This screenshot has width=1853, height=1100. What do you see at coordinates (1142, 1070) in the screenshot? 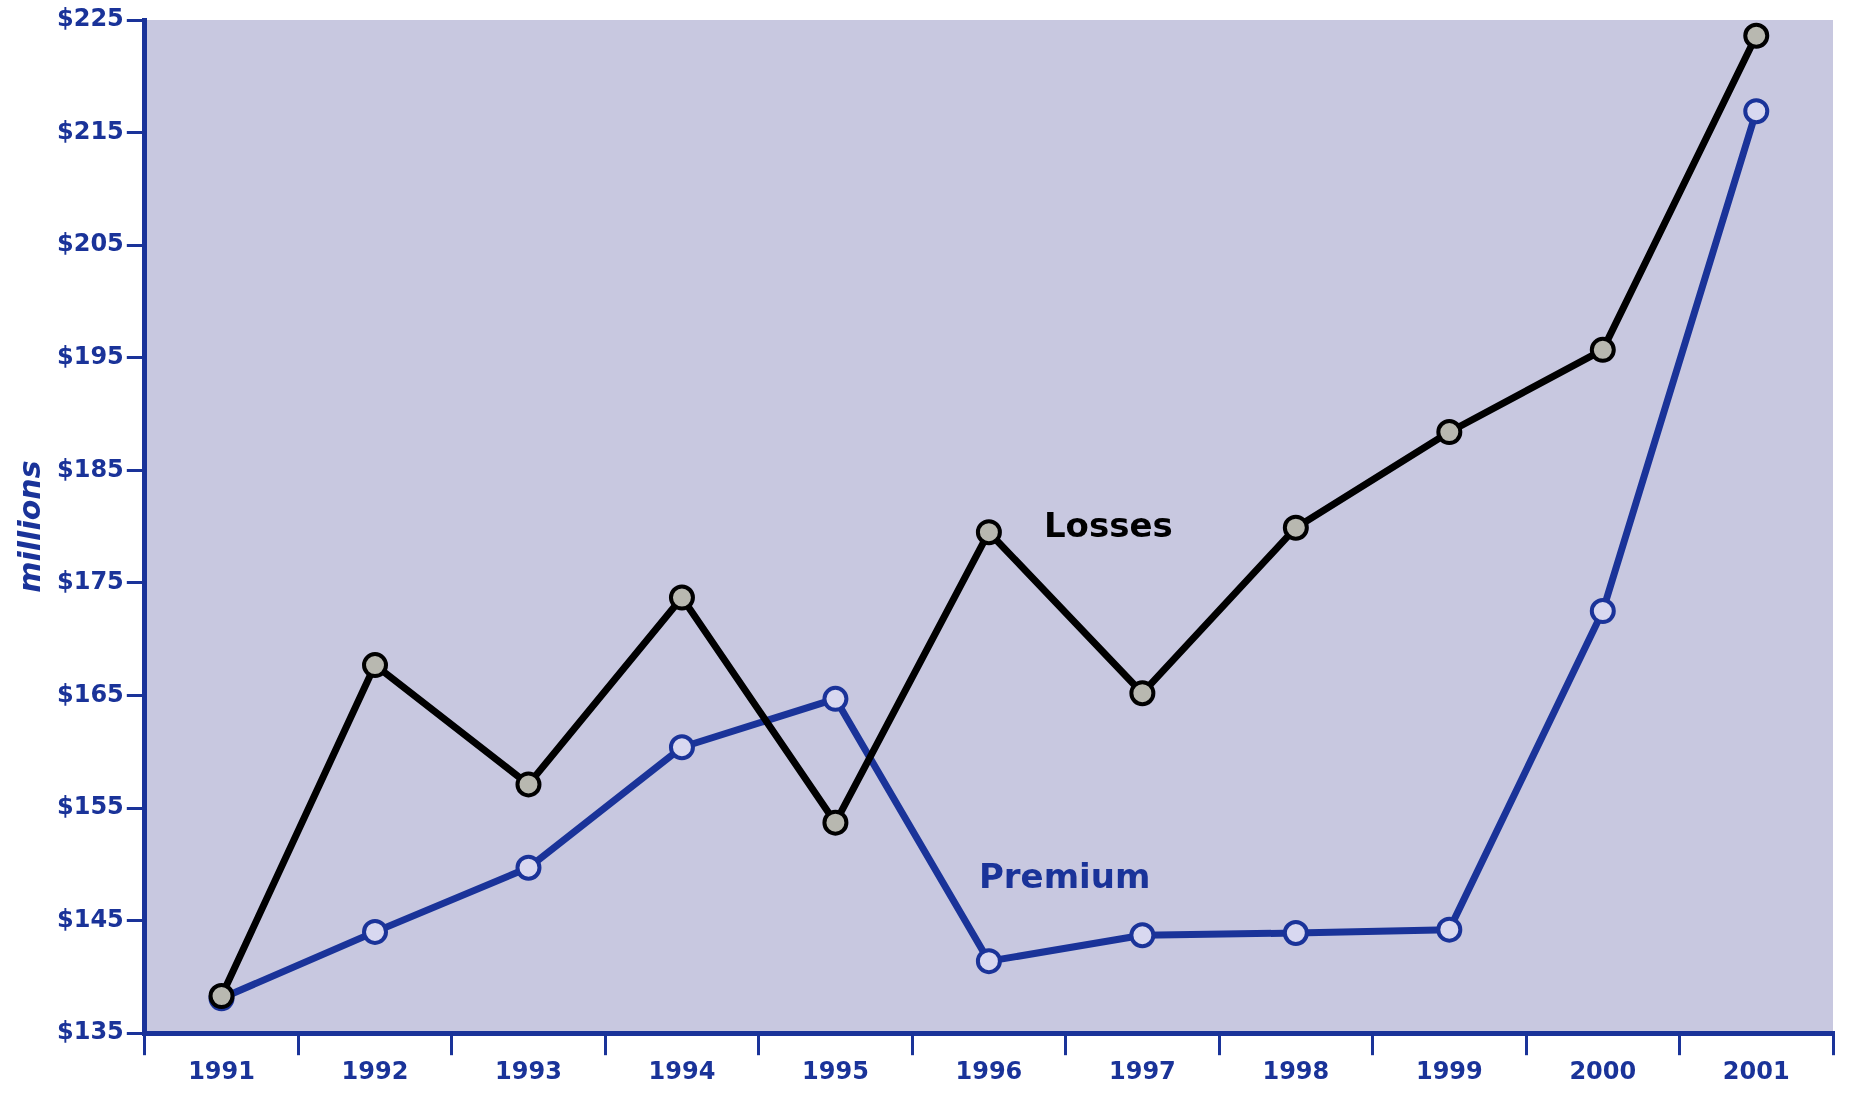
I see `x-tick-label: 1997` at bounding box center [1142, 1070].